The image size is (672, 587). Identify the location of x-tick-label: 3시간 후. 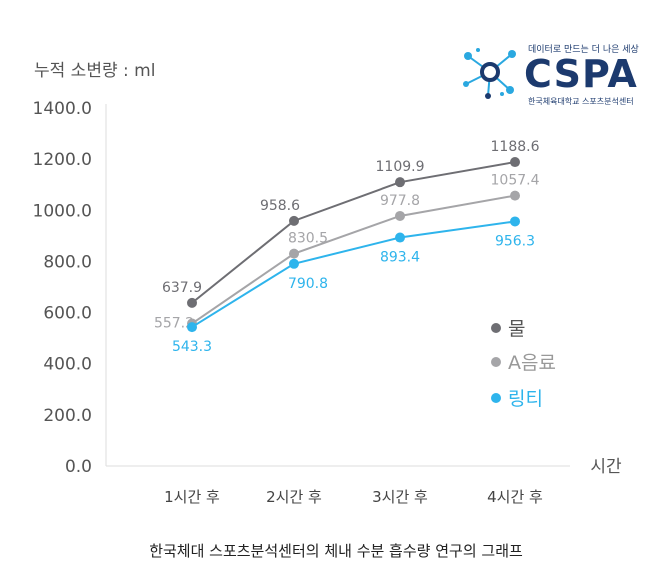
(400, 497).